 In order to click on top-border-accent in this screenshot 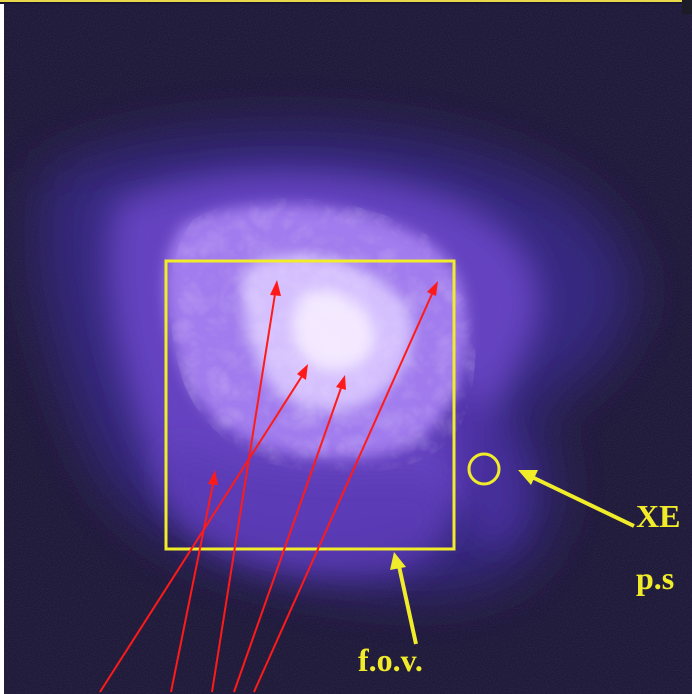, I will do `click(346, 1)`.